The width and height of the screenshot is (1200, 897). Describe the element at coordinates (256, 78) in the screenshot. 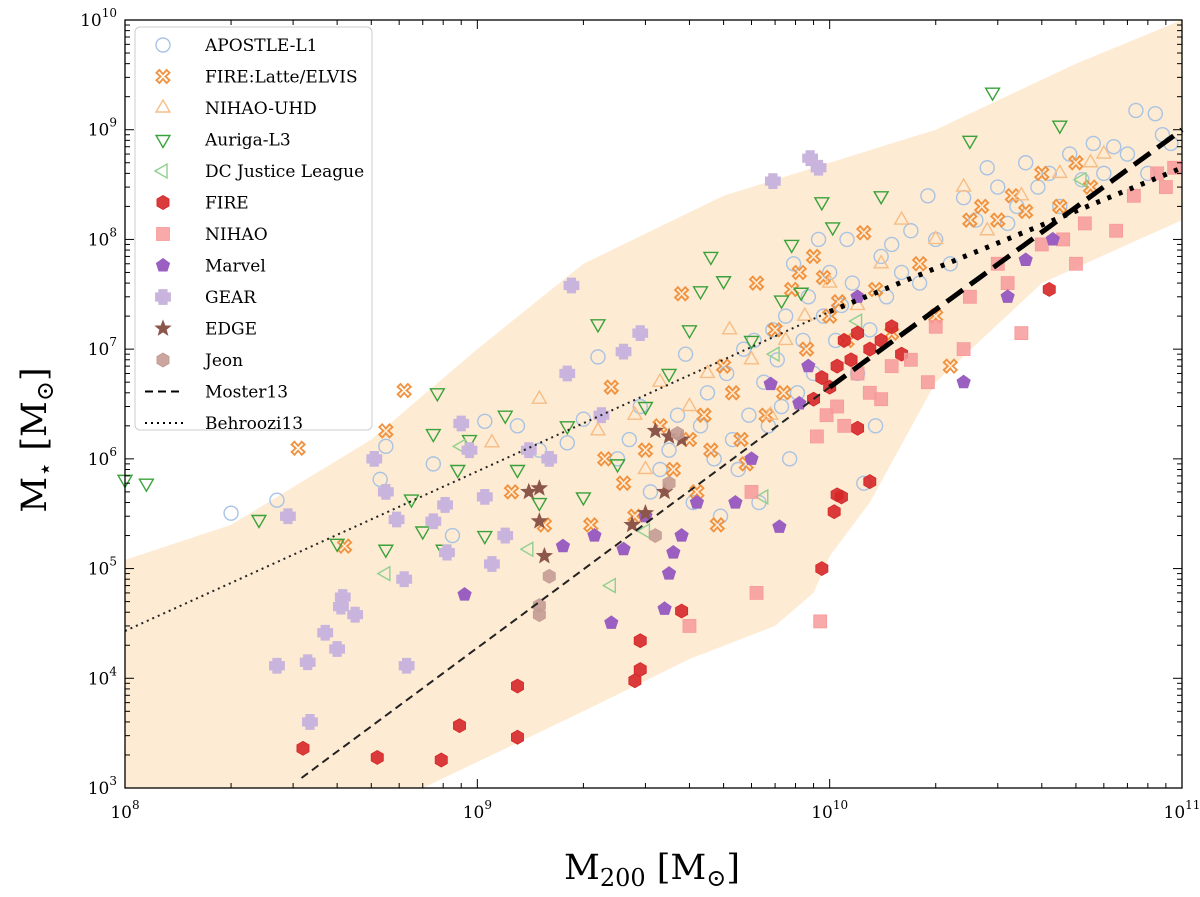

I see `legend-entry: FIRE:Latte/ELVIS` at that location.